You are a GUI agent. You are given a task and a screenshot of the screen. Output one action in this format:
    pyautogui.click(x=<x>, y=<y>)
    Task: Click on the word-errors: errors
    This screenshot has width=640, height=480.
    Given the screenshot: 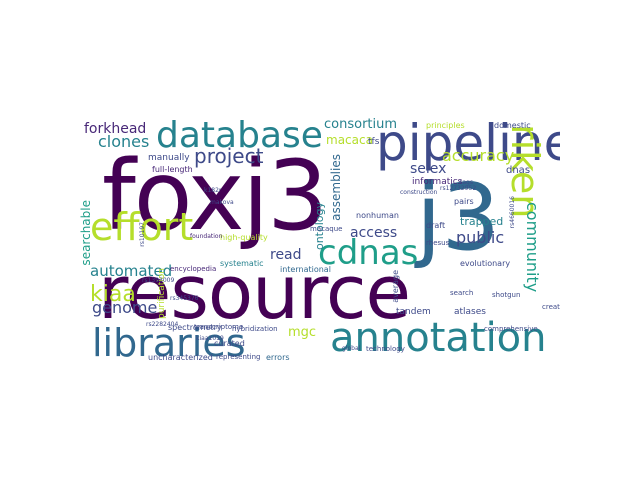 What is the action you would take?
    pyautogui.click(x=278, y=357)
    